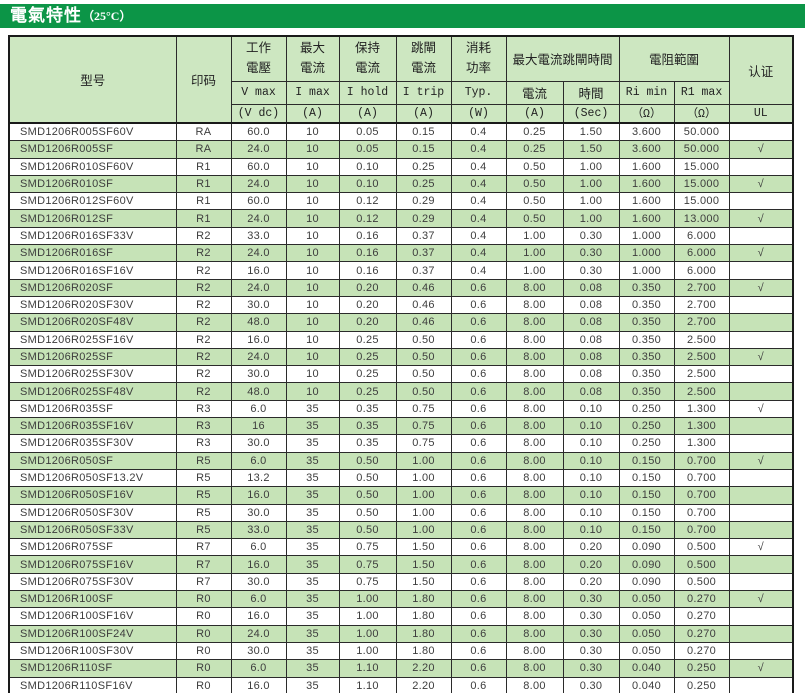 Image resolution: width=805 pixels, height=693 pixels. I want to click on trip-time-cell: 1.00, so click(591, 218).